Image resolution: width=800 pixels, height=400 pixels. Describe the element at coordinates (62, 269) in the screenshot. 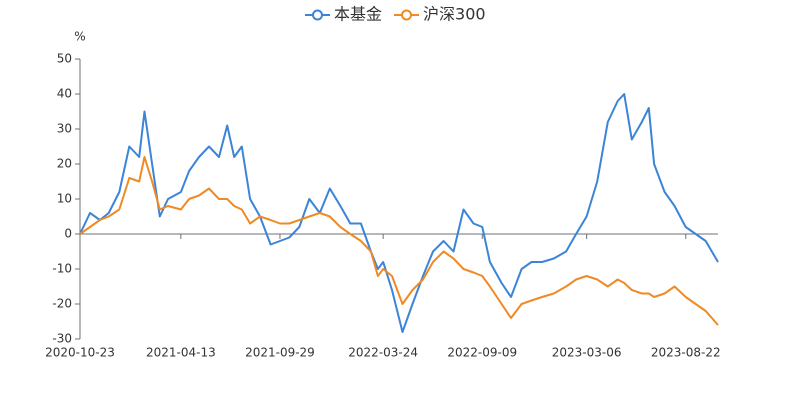

I see `y-tick-label: -10` at that location.